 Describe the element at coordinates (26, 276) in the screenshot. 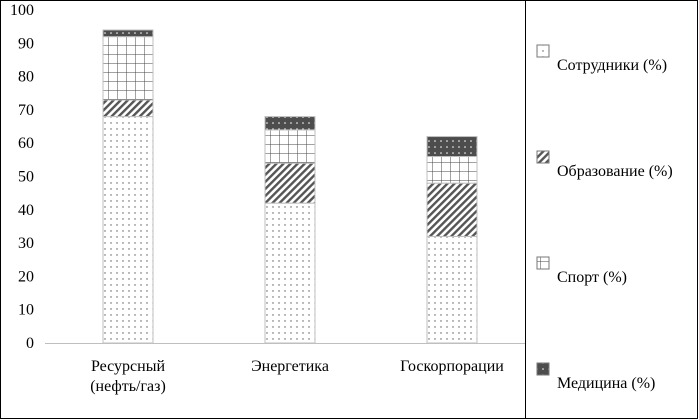

I see `y-tick-label: 20` at that location.